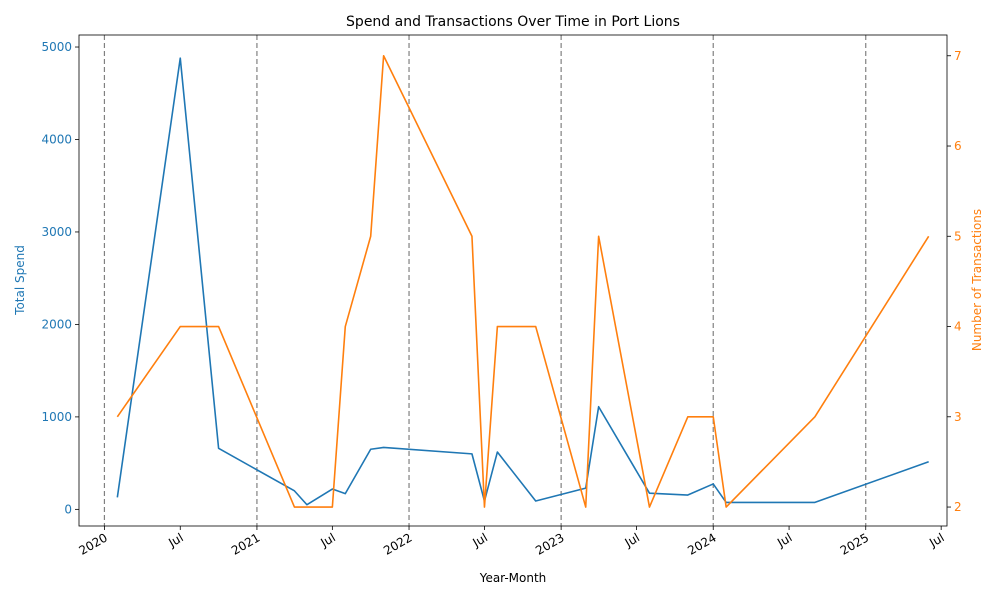 The image size is (1000, 600). I want to click on x-axis-label: Year-Month, so click(513, 578).